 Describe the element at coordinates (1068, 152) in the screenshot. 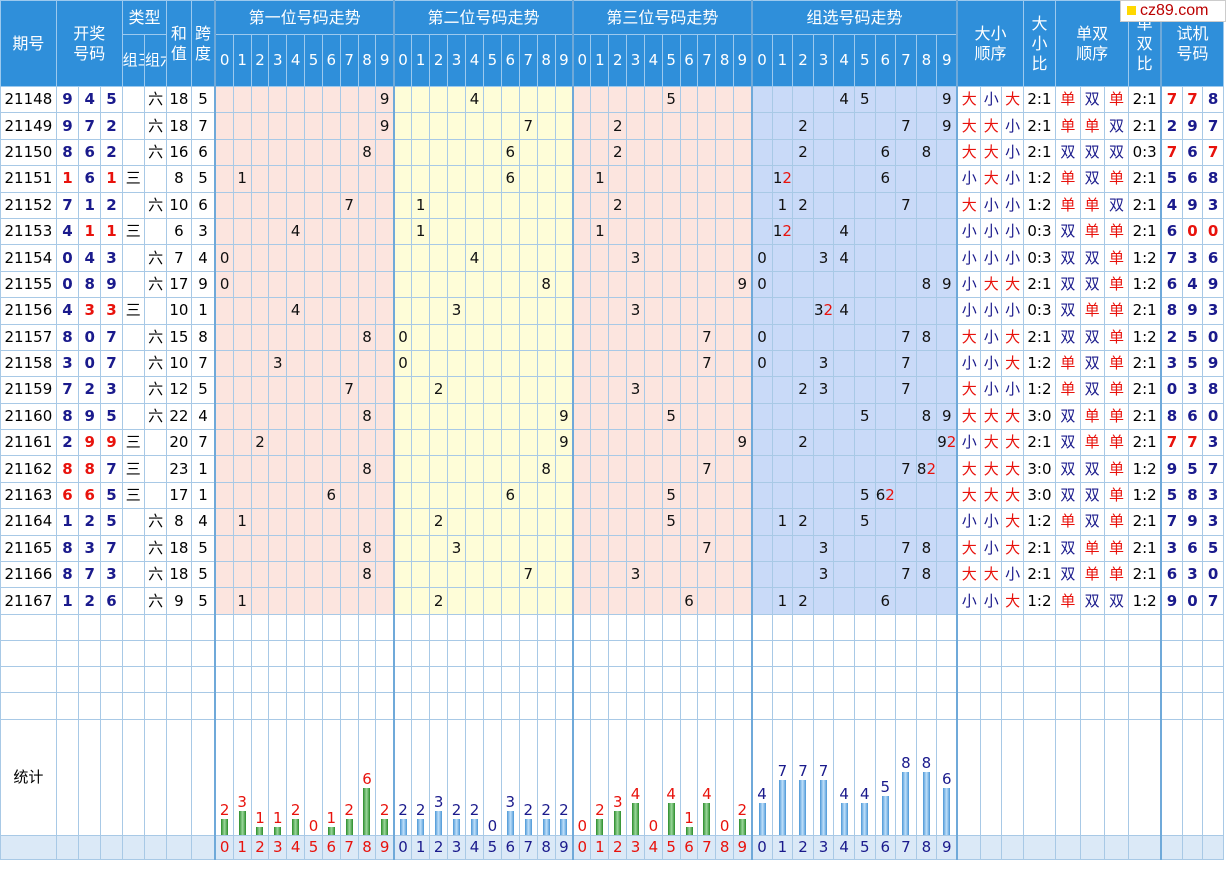

I see `oe-order-cell: 双` at that location.